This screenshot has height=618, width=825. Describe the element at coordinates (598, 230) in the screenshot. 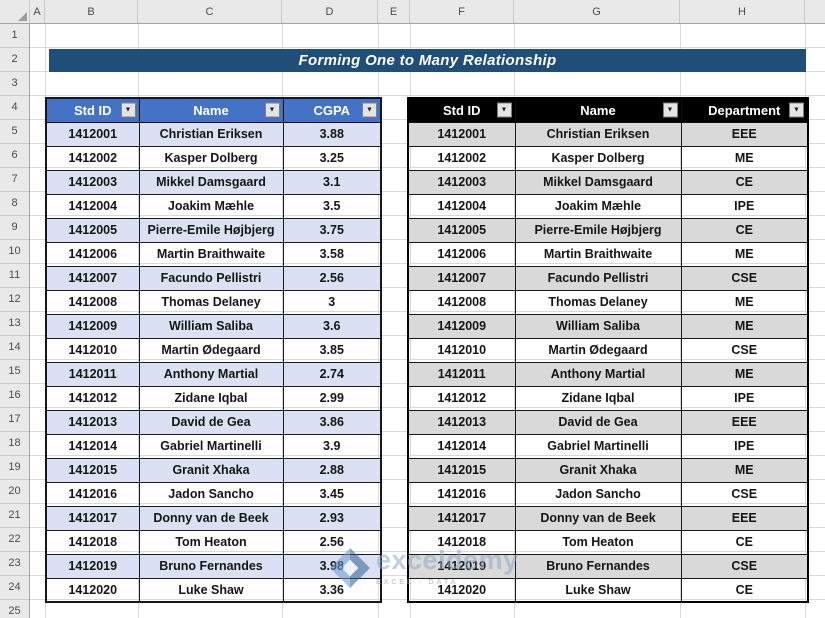

I see `cell: Pierre-Emile Højbjerg` at that location.